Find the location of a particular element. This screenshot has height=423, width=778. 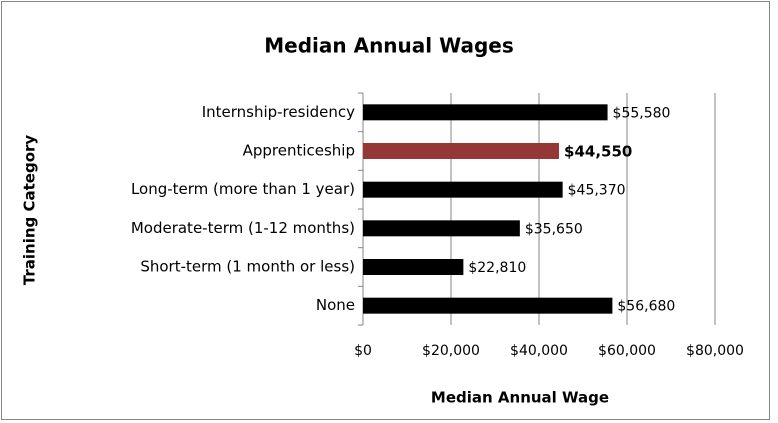

value-label: $44,550 is located at coordinates (598, 152).